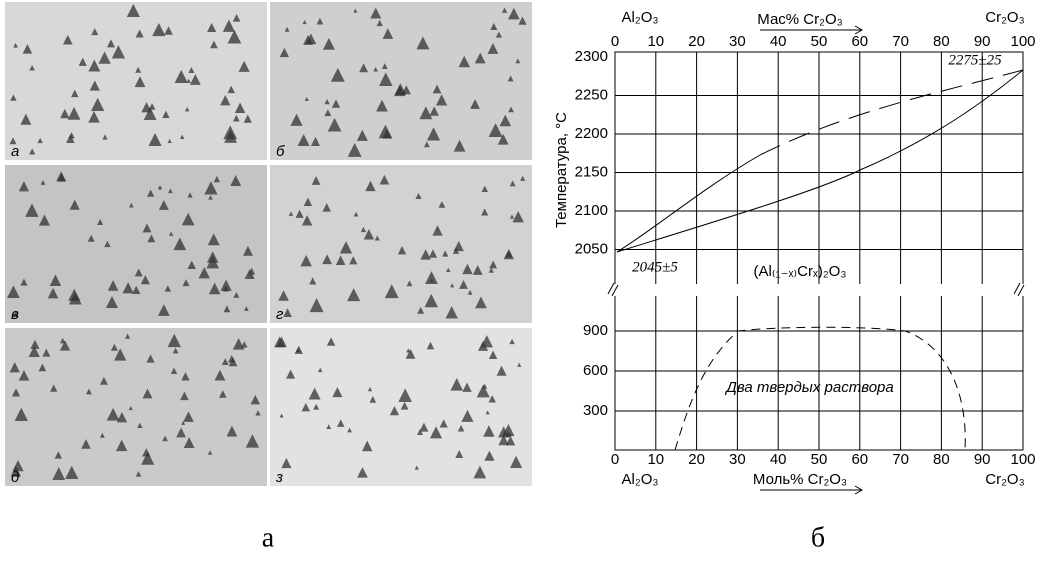 The width and height of the screenshot is (1055, 571). I want to click on photo-letter: в, so click(15, 314).